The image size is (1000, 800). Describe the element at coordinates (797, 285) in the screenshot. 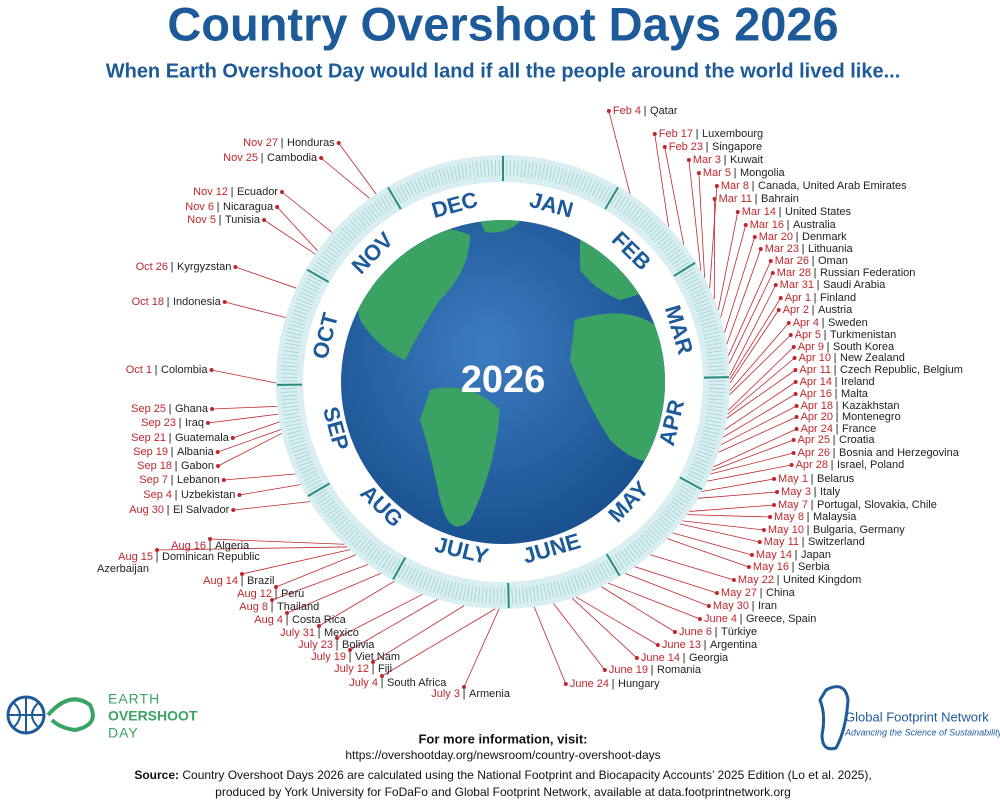

I see `date-label: Mar 31` at that location.